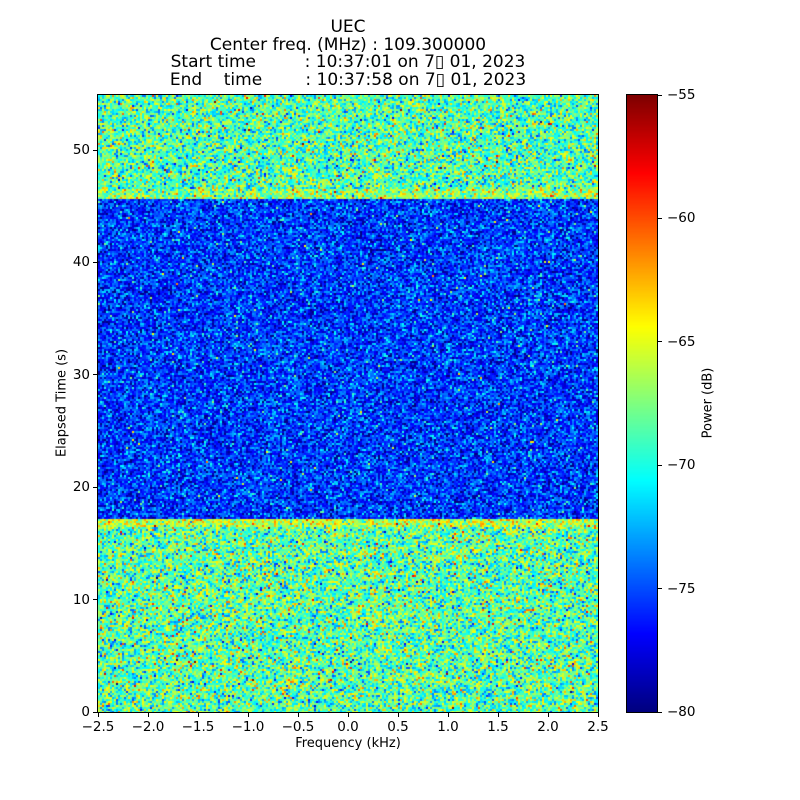 This screenshot has height=800, width=800. Describe the element at coordinates (681, 341) in the screenshot. I see `colorbar-tick-label: −65` at that location.